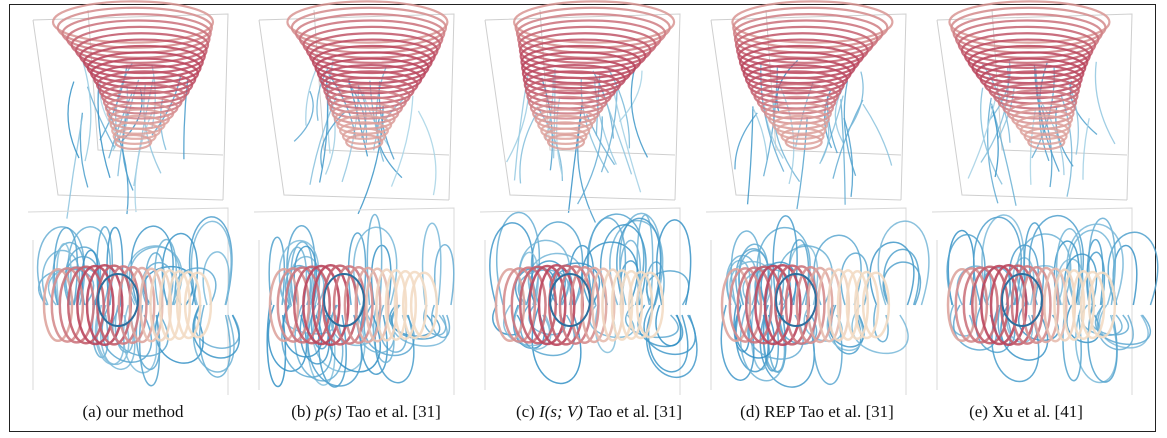 This screenshot has height=438, width=1167. What do you see at coordinates (366, 412) in the screenshot?
I see `caption: (b) p(s) Tao et al. [31]` at bounding box center [366, 412].